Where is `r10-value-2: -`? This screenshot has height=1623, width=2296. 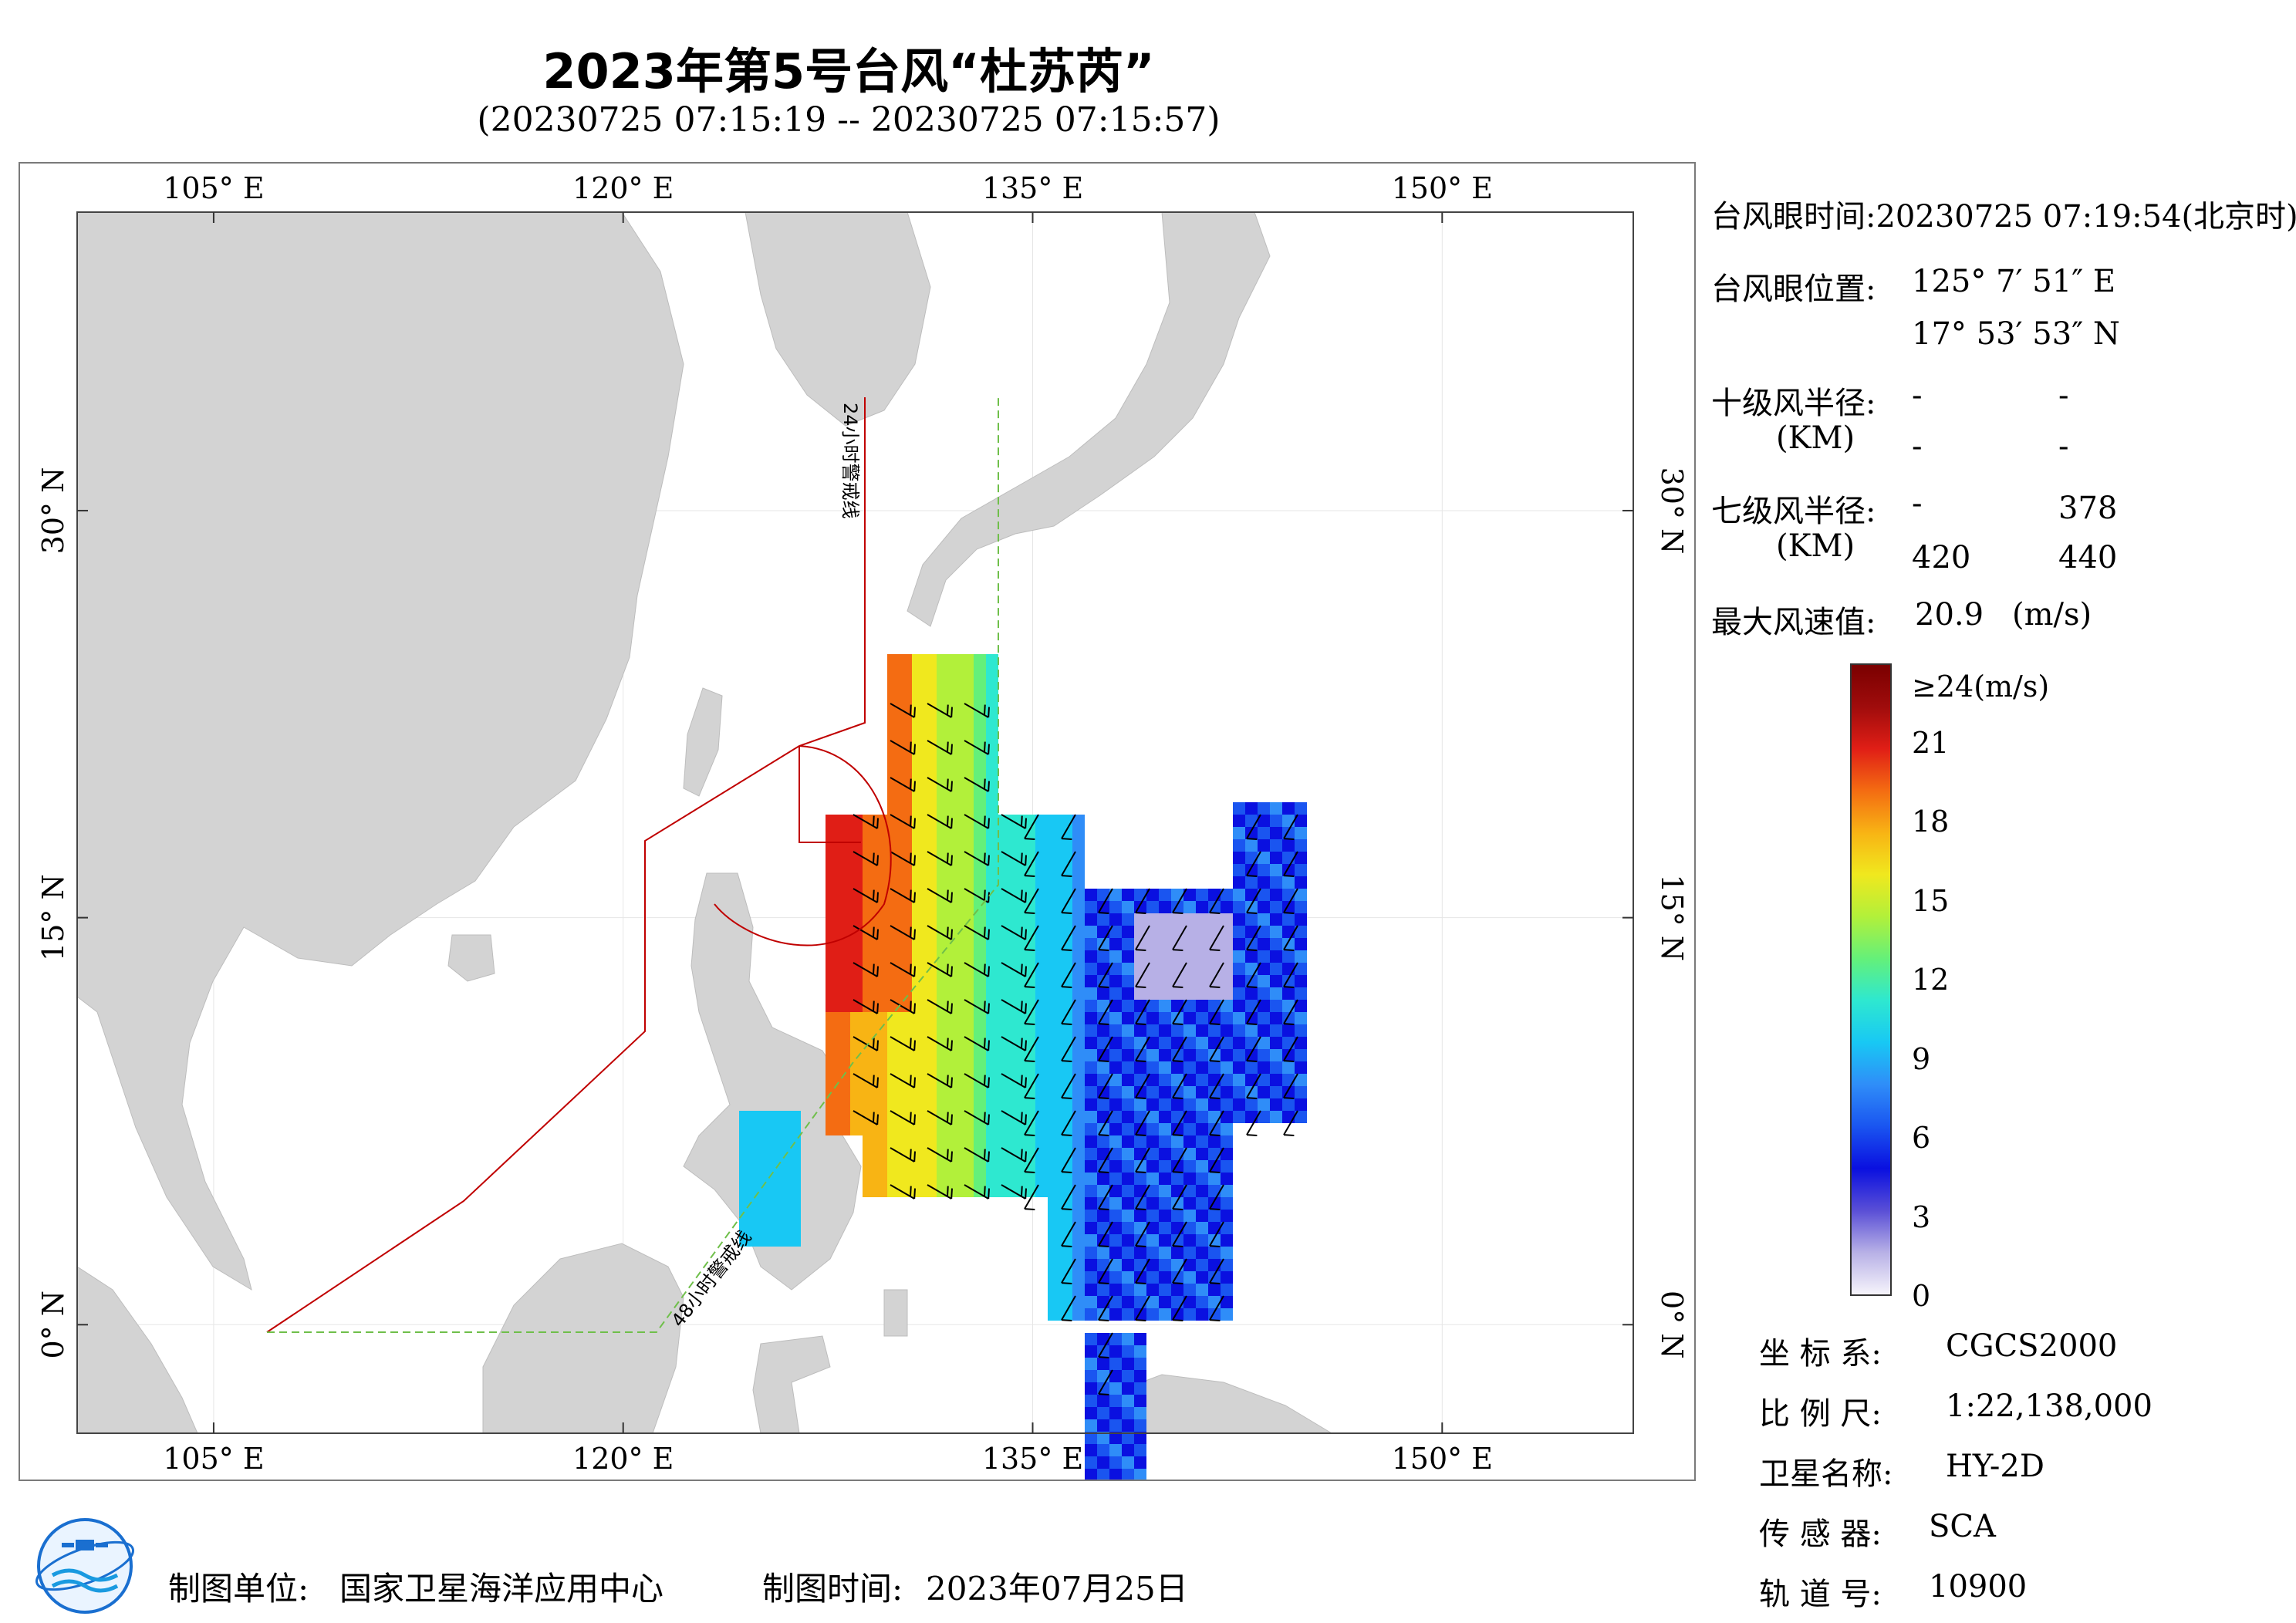
r10-value-2: - is located at coordinates (2063, 395).